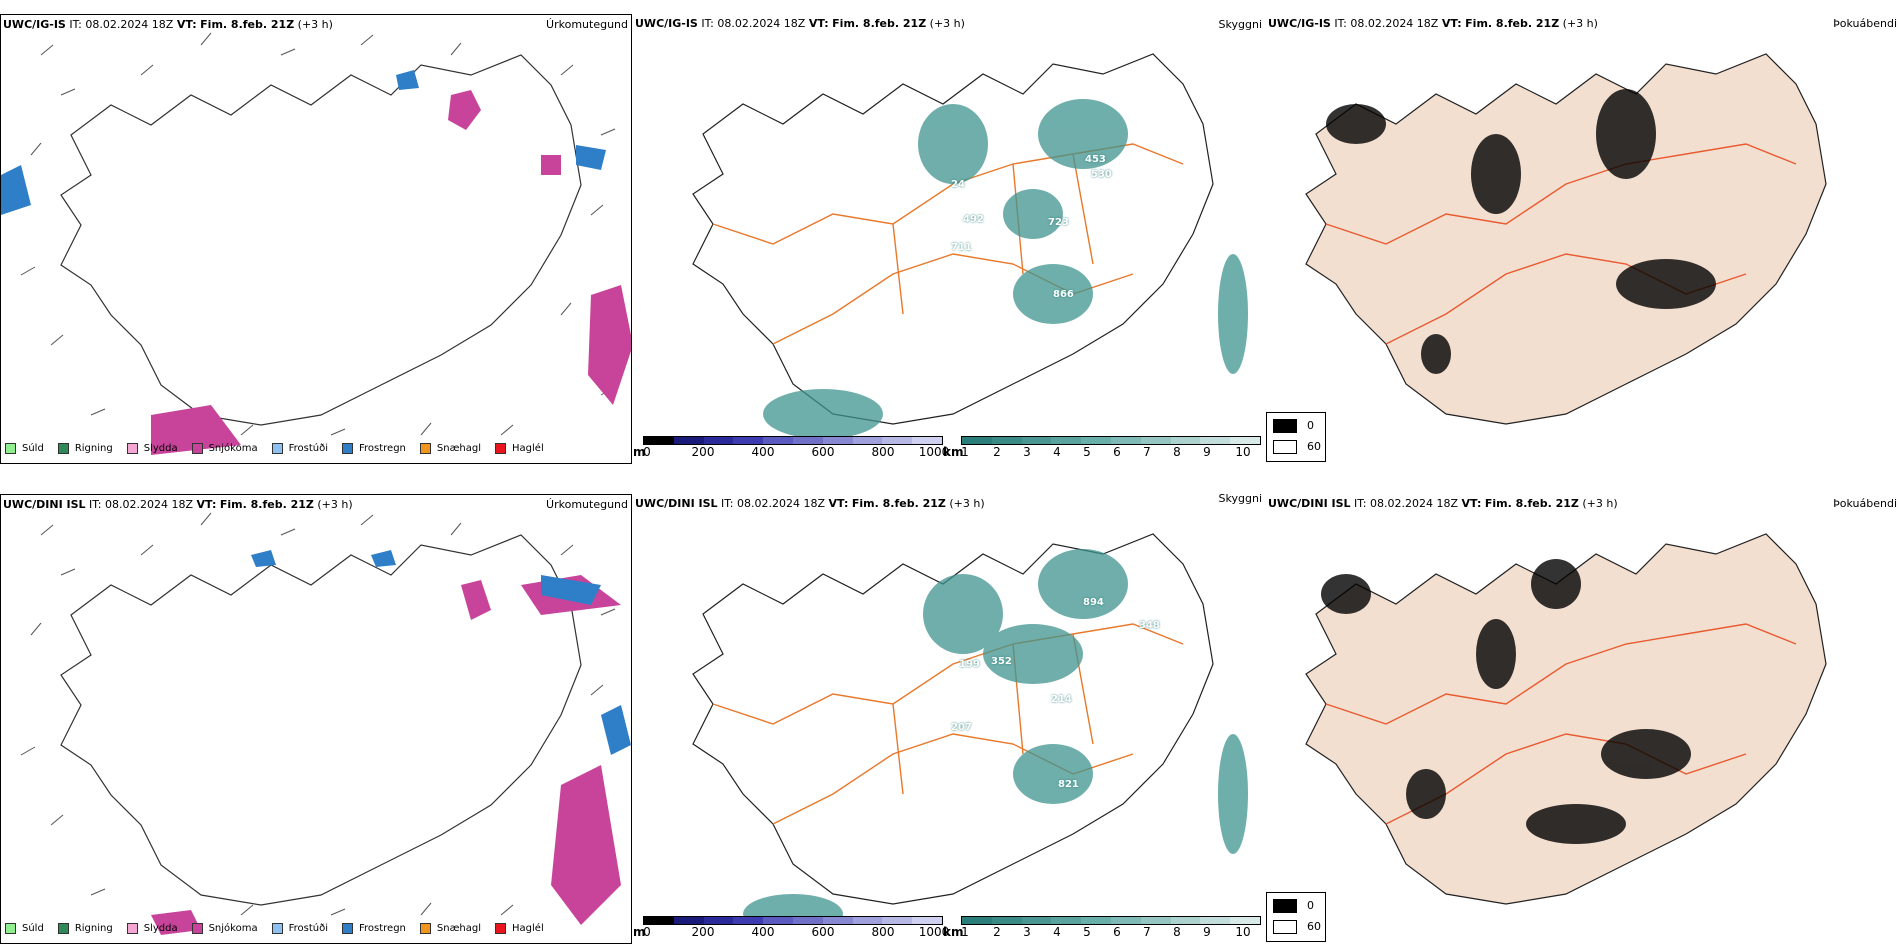 The height and width of the screenshot is (950, 1900). Describe the element at coordinates (796, 927) in the screenshot. I see `elevation-colorbar: 0 200 400 600 800 1000` at that location.